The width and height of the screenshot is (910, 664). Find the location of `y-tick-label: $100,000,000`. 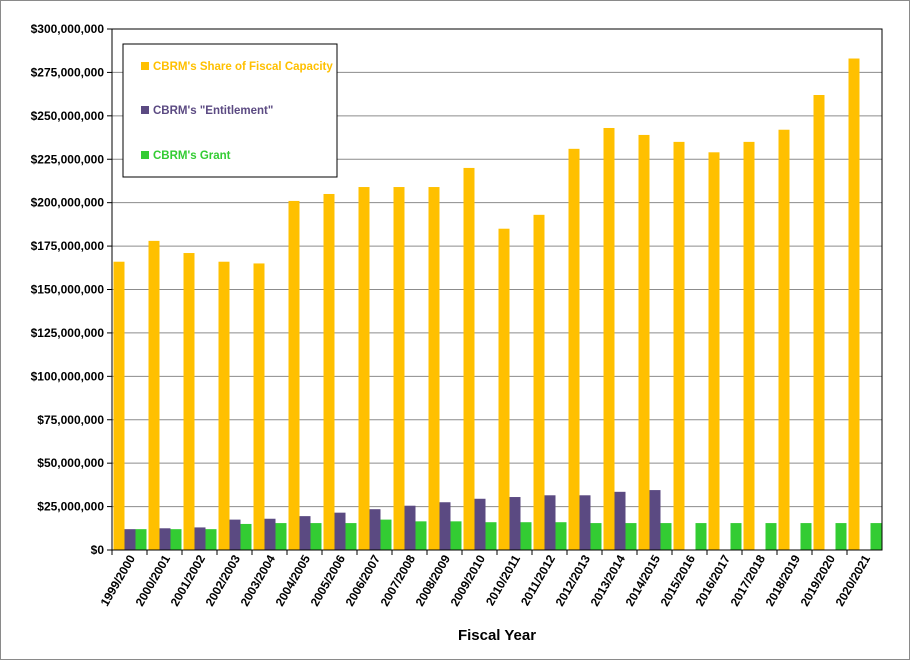

y-tick-label: $100,000,000 is located at coordinates (68, 376).